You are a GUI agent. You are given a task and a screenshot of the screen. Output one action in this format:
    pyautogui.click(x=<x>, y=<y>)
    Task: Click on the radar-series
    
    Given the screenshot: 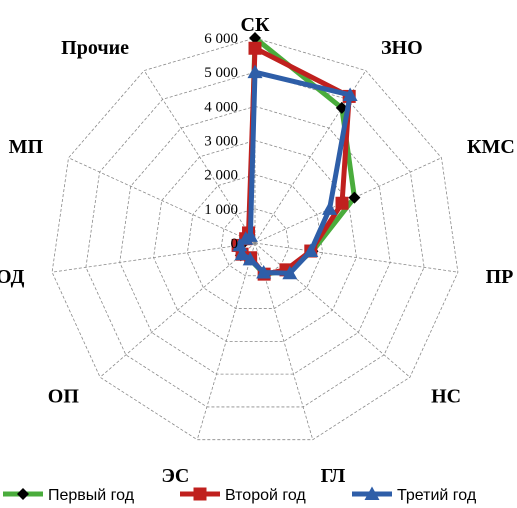 What is the action you would take?
    pyautogui.click(x=296, y=156)
    